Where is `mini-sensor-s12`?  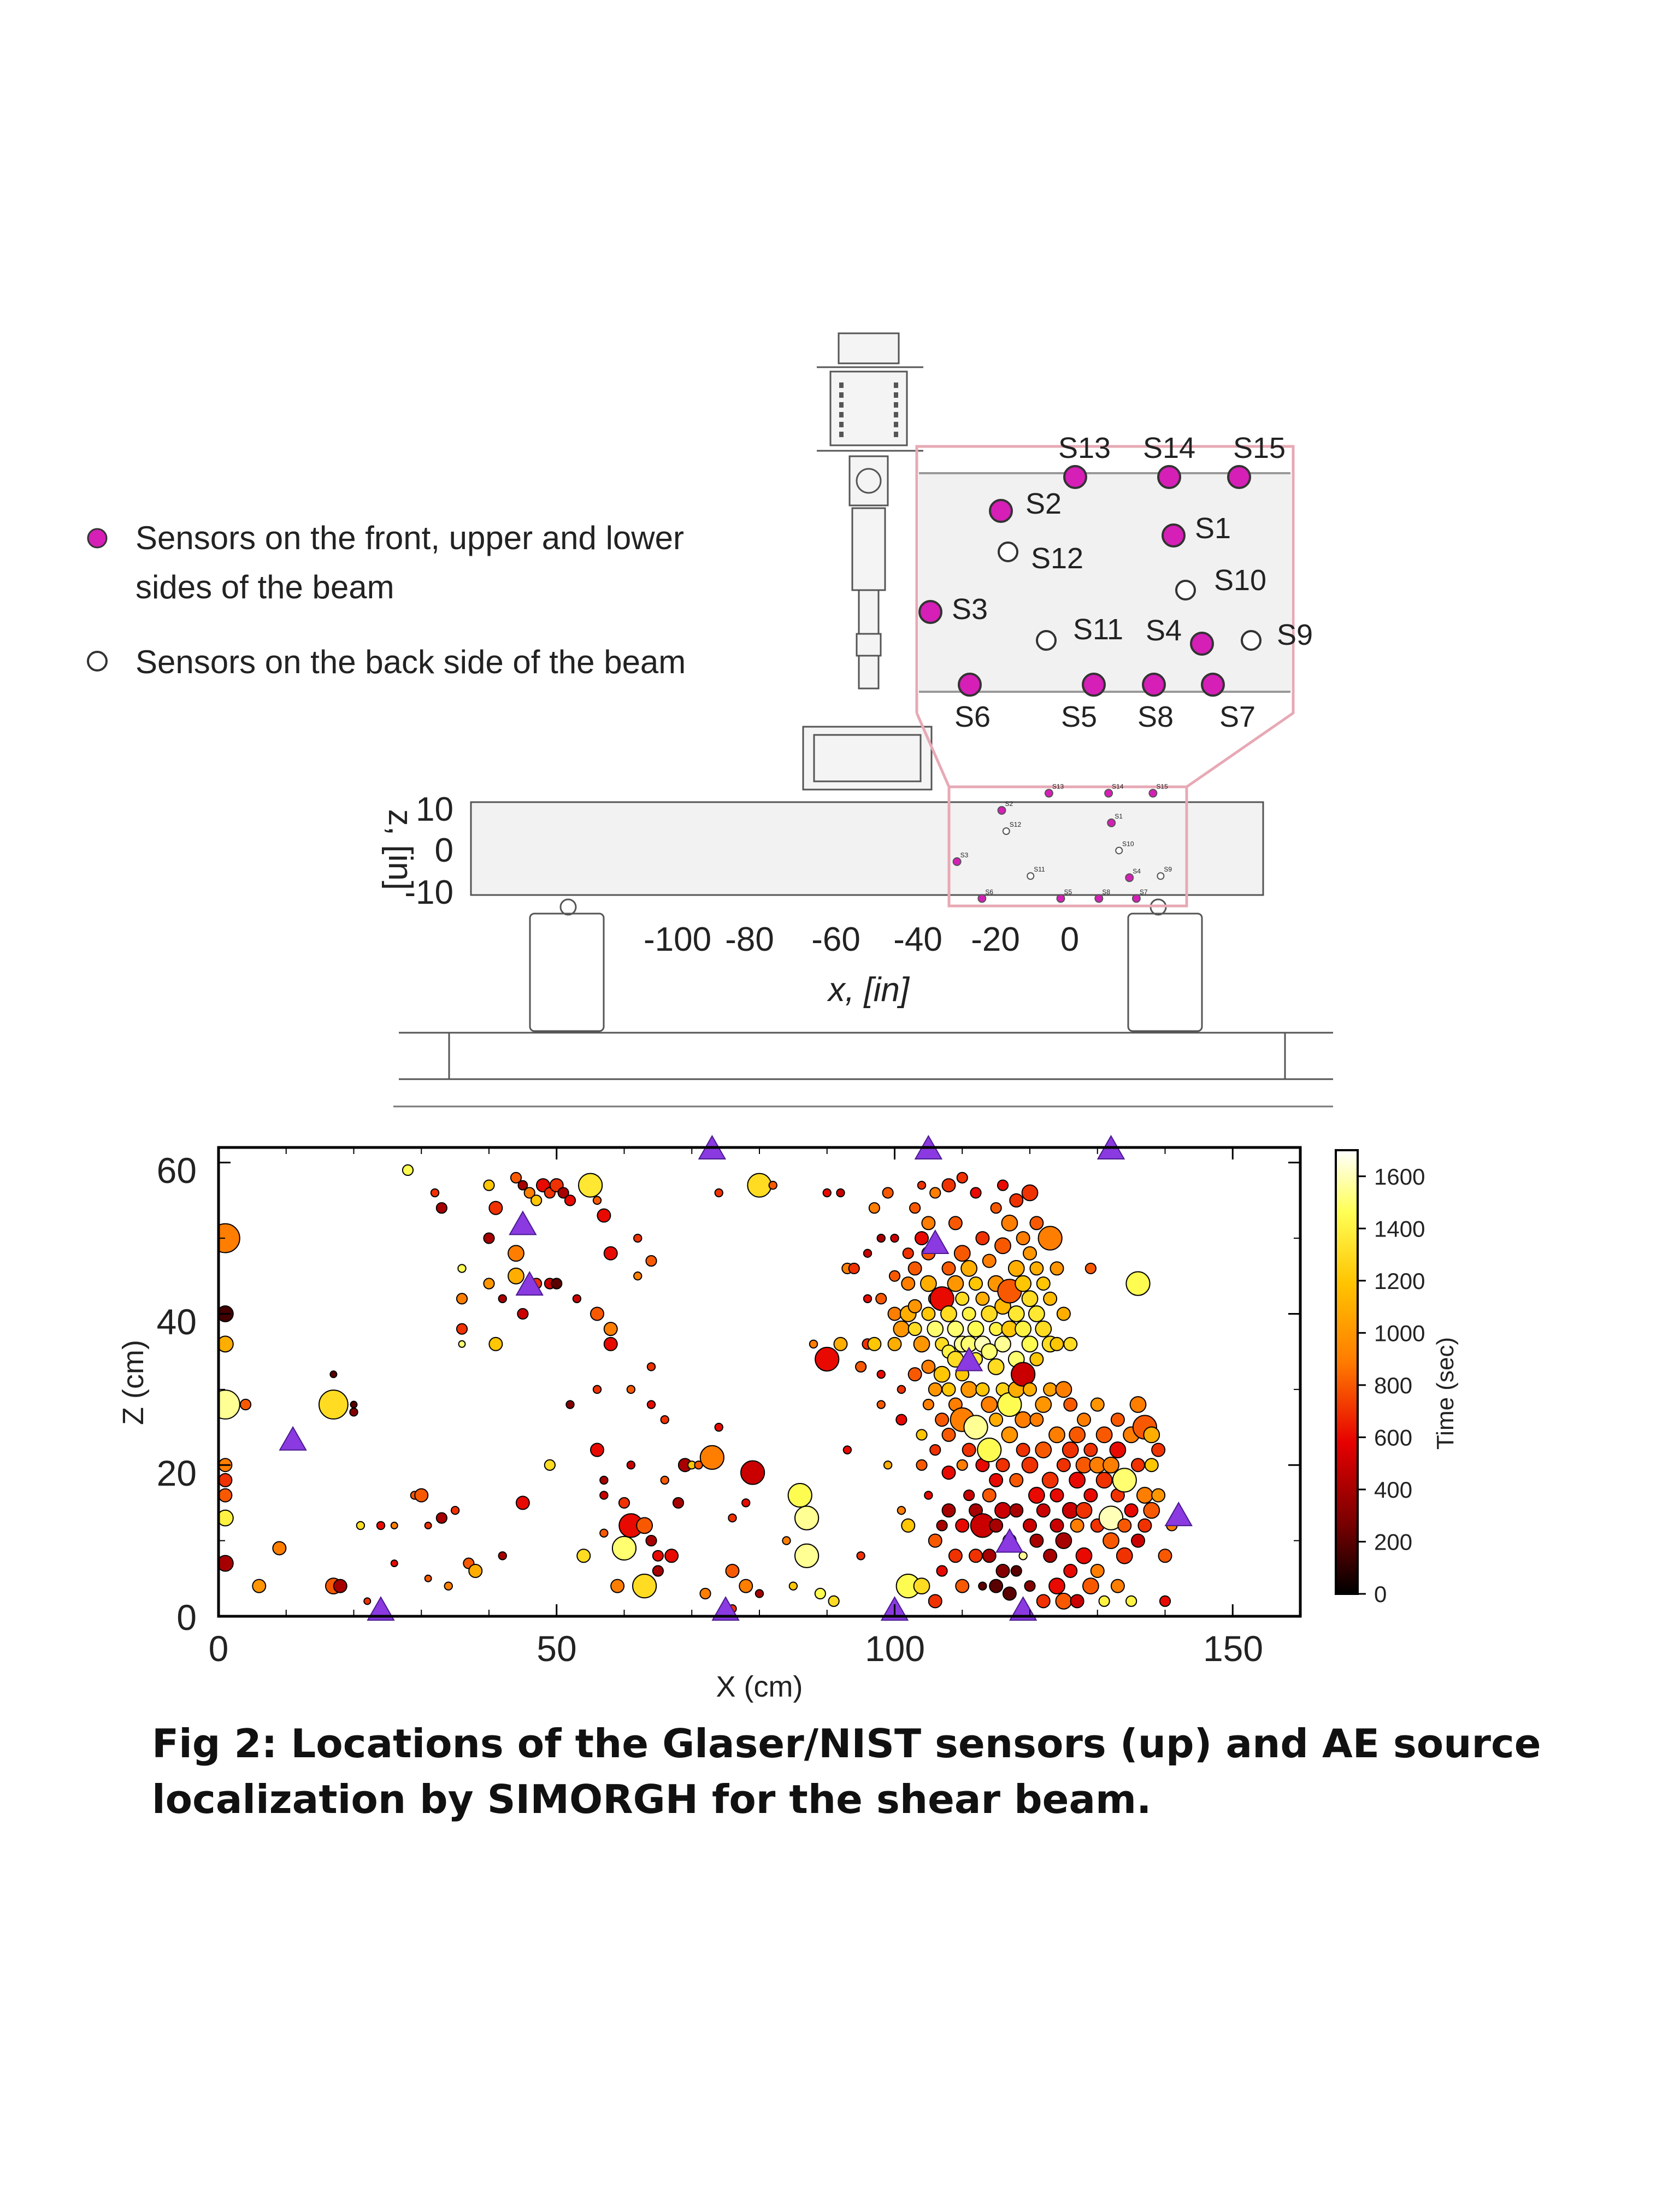 mini-sensor-s12 is located at coordinates (1006, 831).